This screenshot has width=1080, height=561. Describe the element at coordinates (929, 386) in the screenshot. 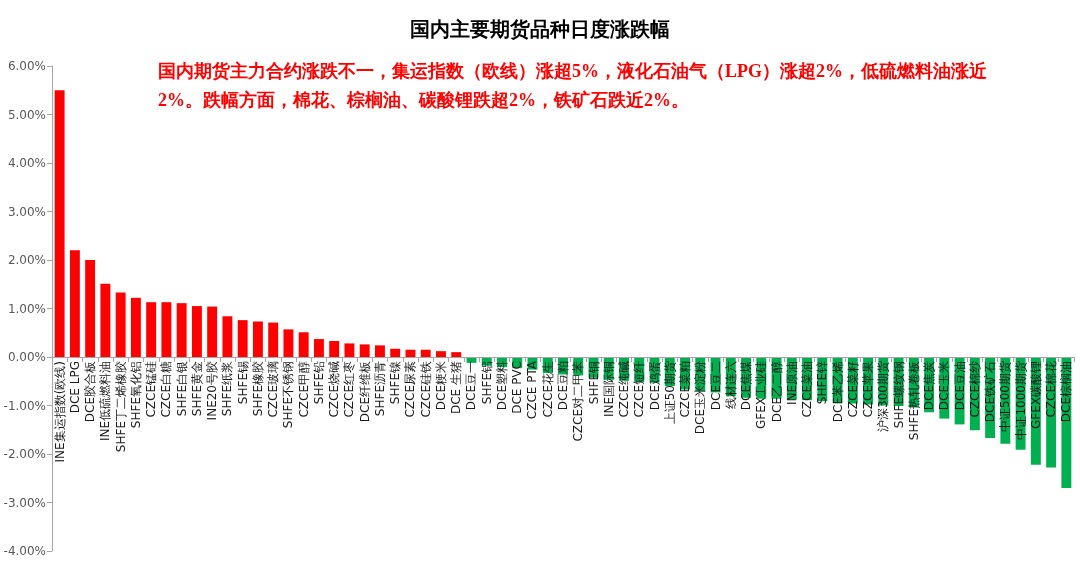

I see `x-tick-label: DCE焦炭` at that location.